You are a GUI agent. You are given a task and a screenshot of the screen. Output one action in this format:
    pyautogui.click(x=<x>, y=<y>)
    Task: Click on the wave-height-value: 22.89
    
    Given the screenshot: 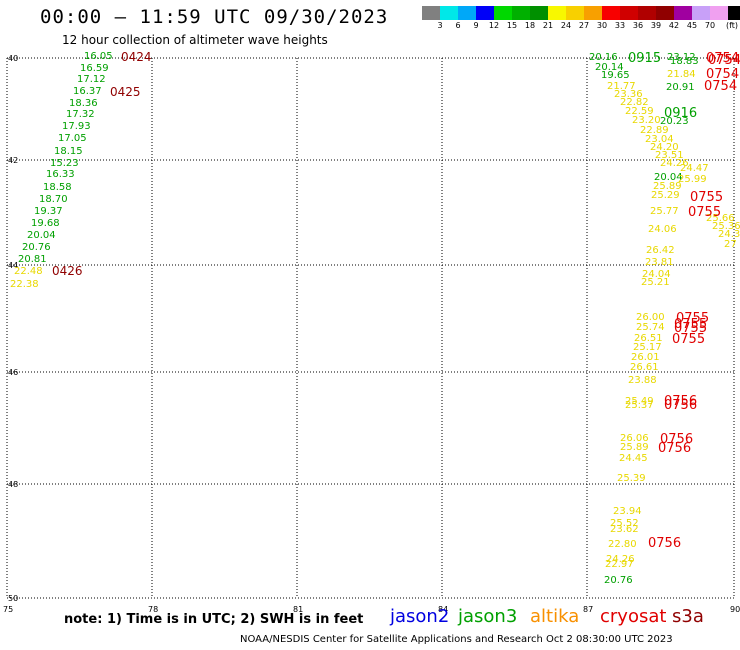 What is the action you would take?
    pyautogui.click(x=654, y=130)
    